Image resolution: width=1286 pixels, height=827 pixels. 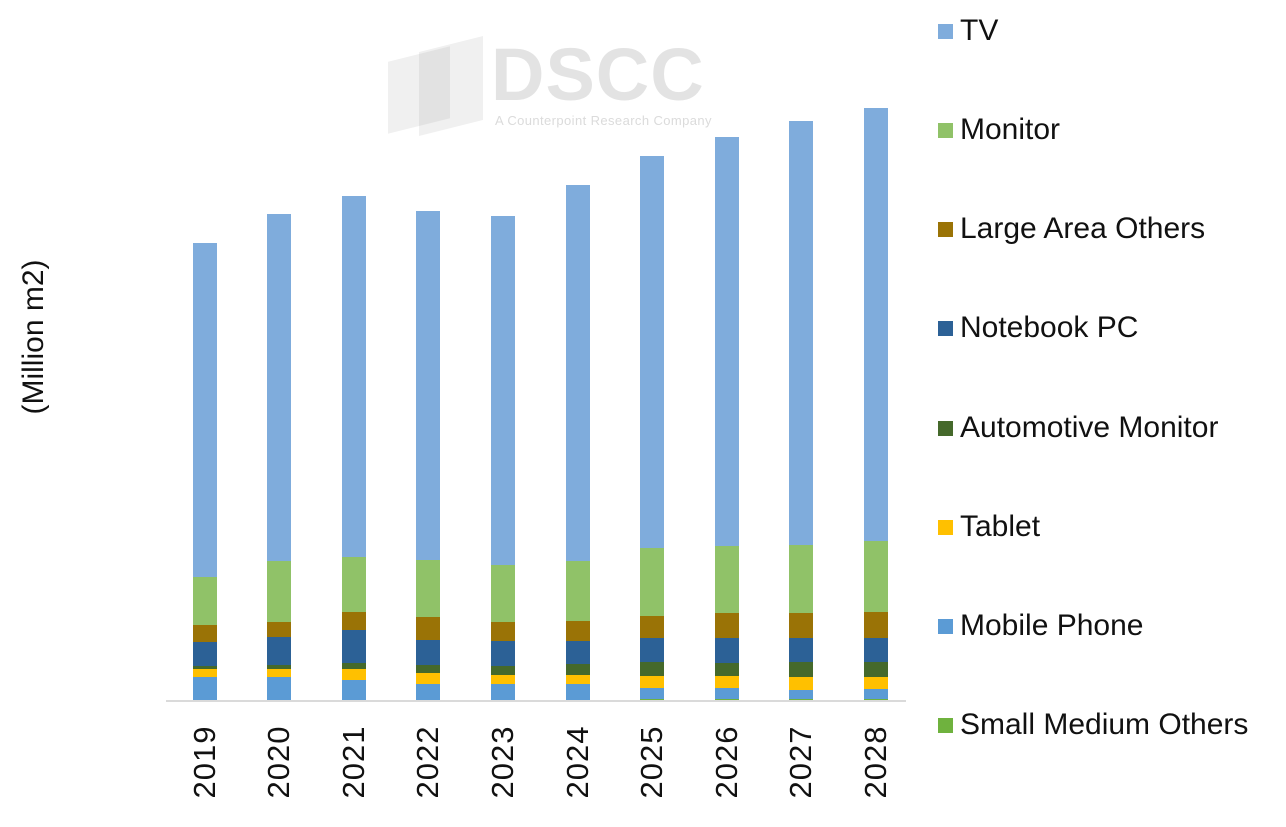 I want to click on segment-large-area-others-2024, so click(x=577, y=631).